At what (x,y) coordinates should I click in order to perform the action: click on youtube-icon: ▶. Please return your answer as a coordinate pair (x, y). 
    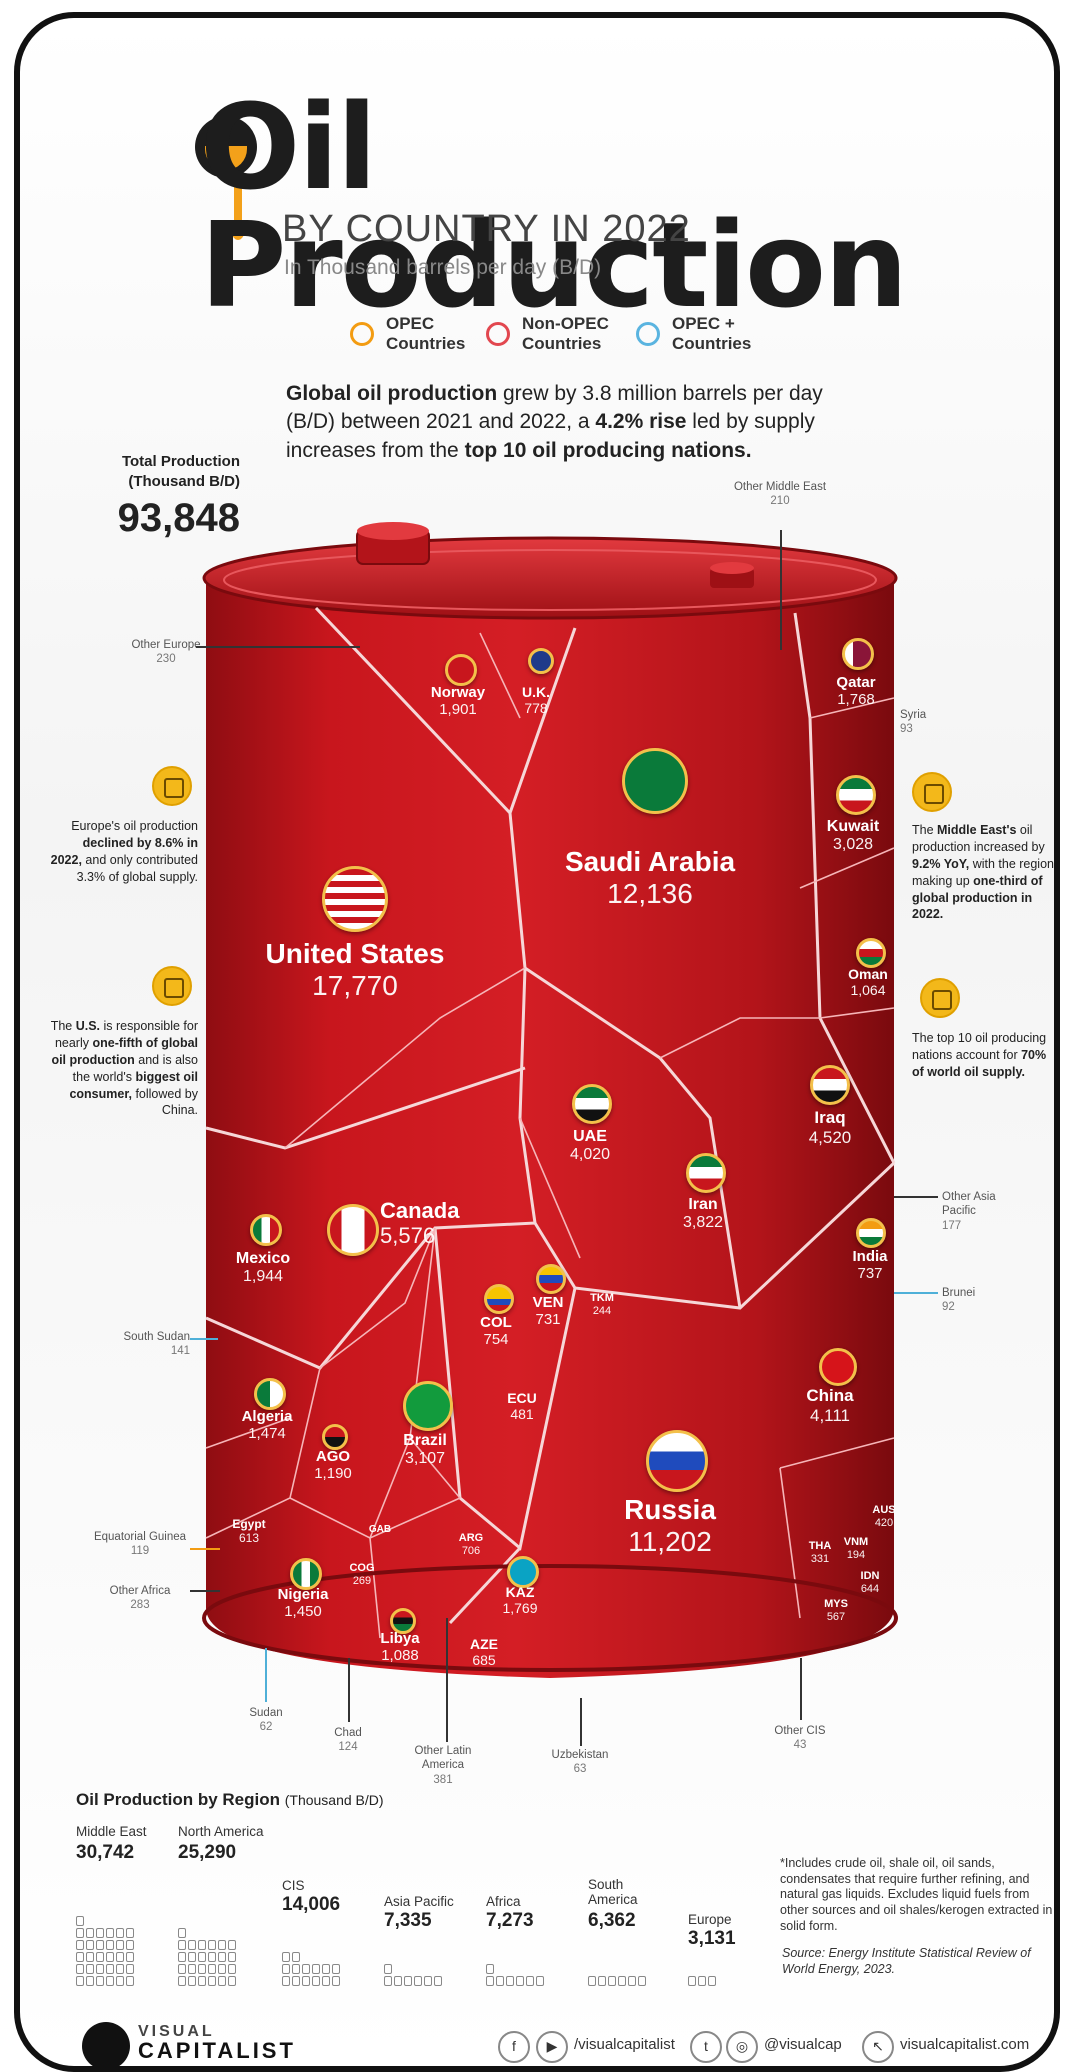
    Looking at the image, I should click on (552, 2047).